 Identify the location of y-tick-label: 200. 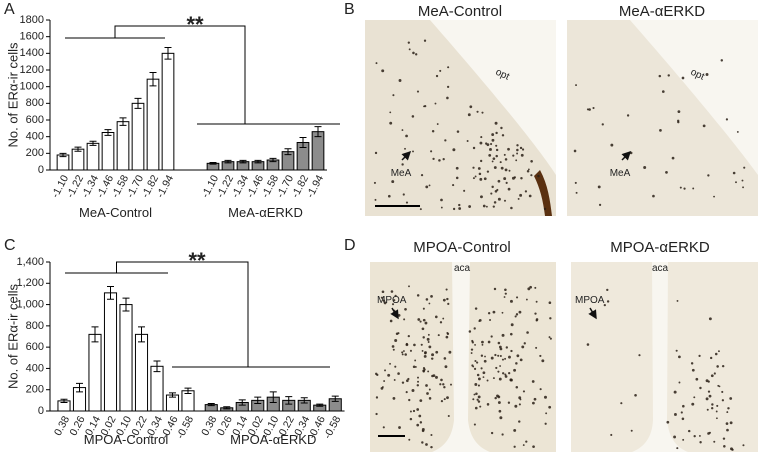
(35, 390).